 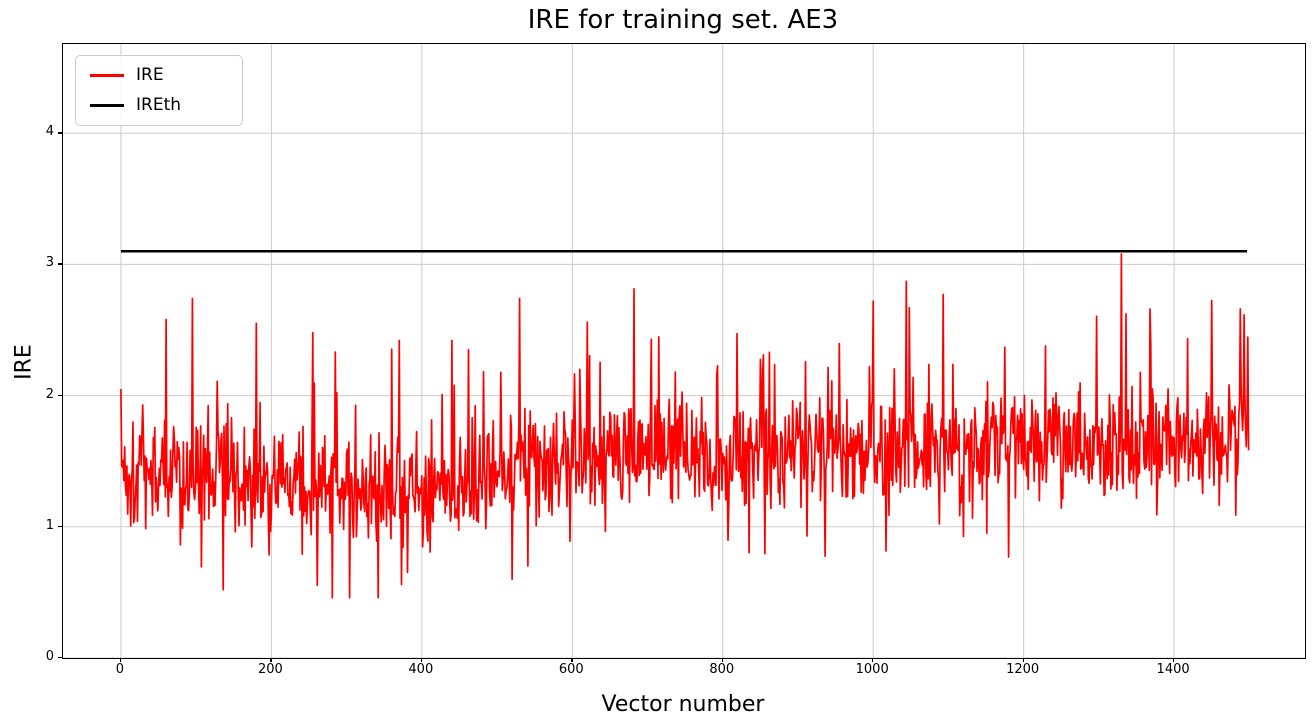 I want to click on x-tick-label: 1400, so click(x=1173, y=669).